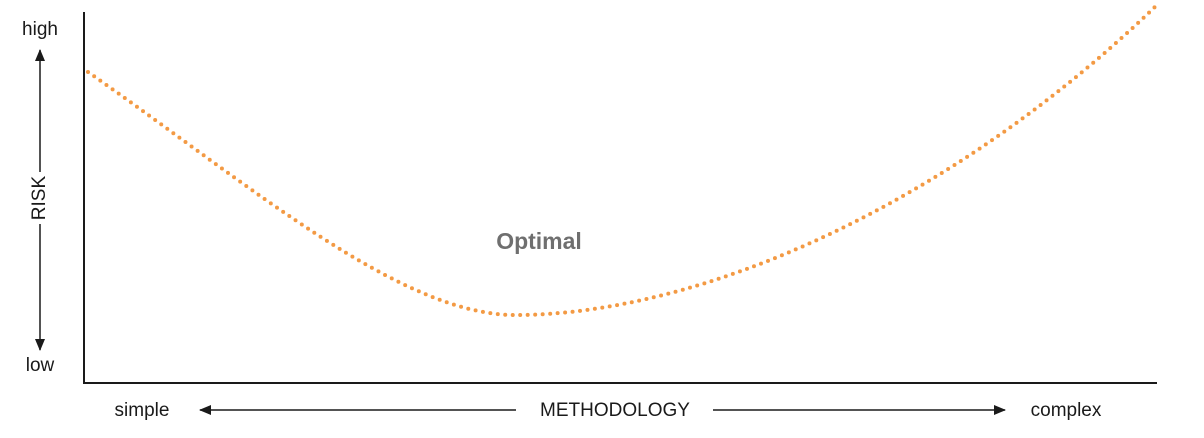 Image resolution: width=1204 pixels, height=438 pixels. Describe the element at coordinates (40, 29) in the screenshot. I see `y-high-label: high` at that location.